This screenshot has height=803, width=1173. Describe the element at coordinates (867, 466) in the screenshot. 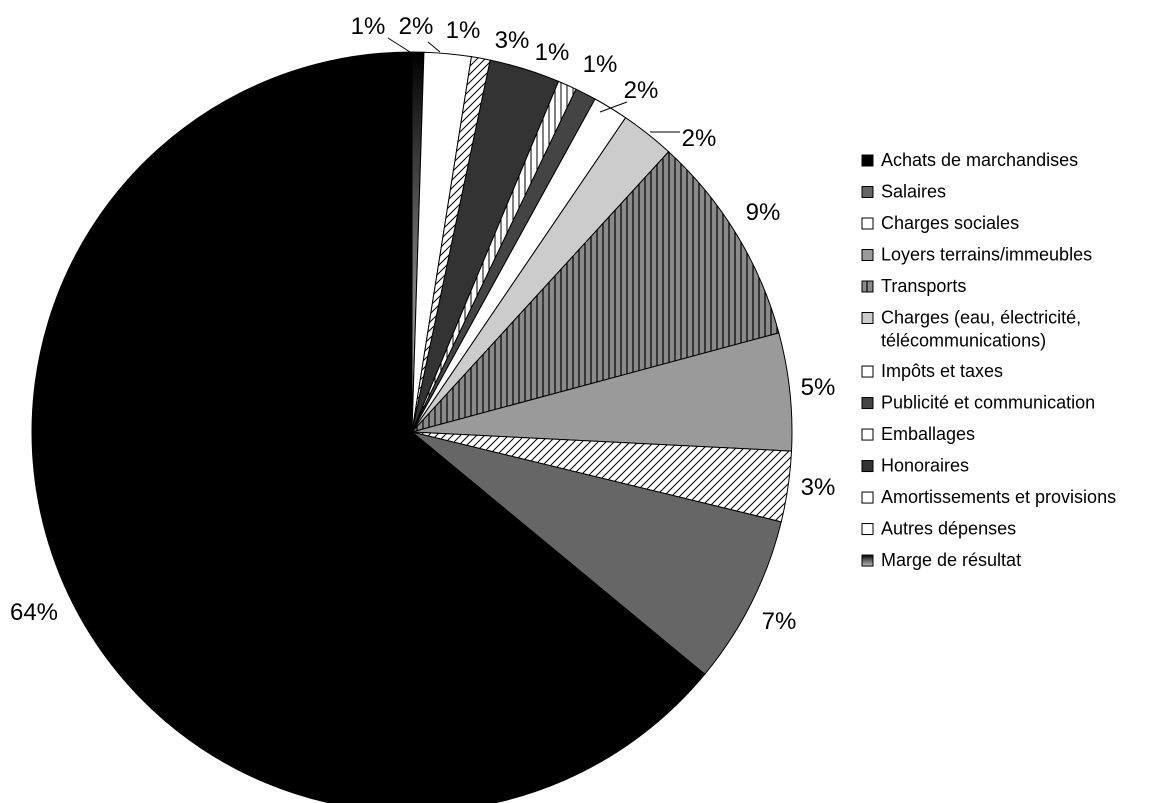

I see `legend-swatch-honoraires` at that location.